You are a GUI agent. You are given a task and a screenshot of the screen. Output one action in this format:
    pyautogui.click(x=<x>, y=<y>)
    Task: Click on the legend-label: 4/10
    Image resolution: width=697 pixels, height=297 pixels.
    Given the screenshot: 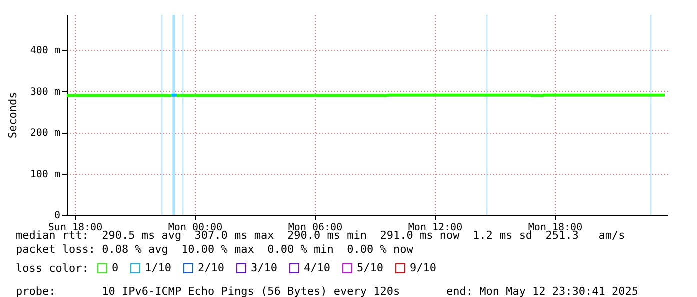 What is the action you would take?
    pyautogui.click(x=317, y=268)
    